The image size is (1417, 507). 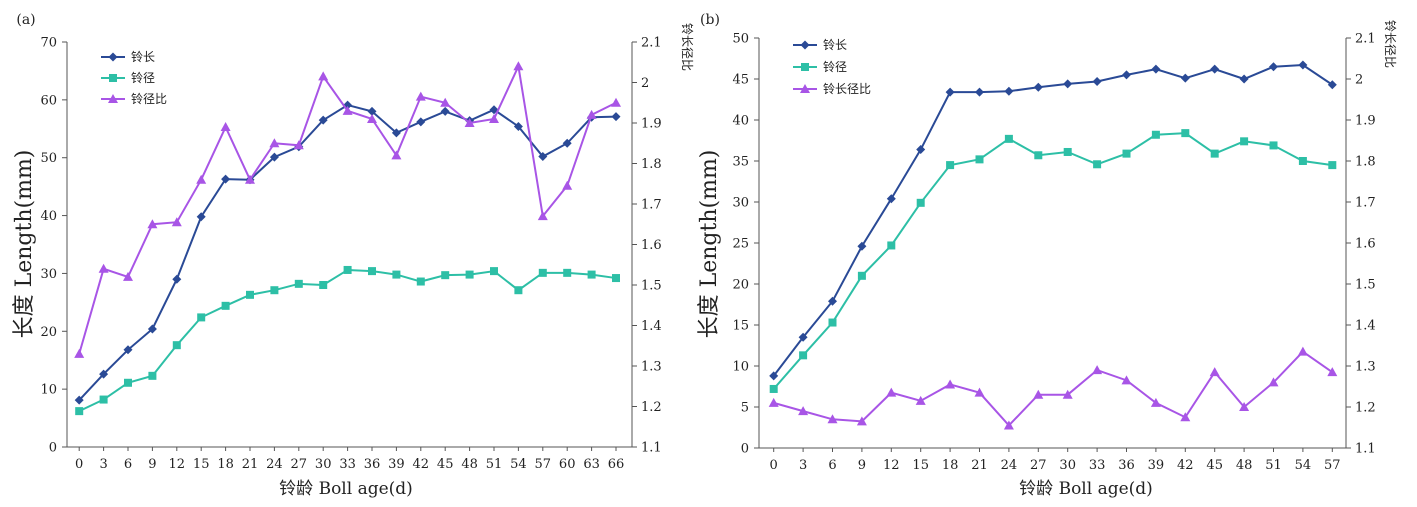 I want to click on legend-label: 铃长, so click(x=143, y=56).